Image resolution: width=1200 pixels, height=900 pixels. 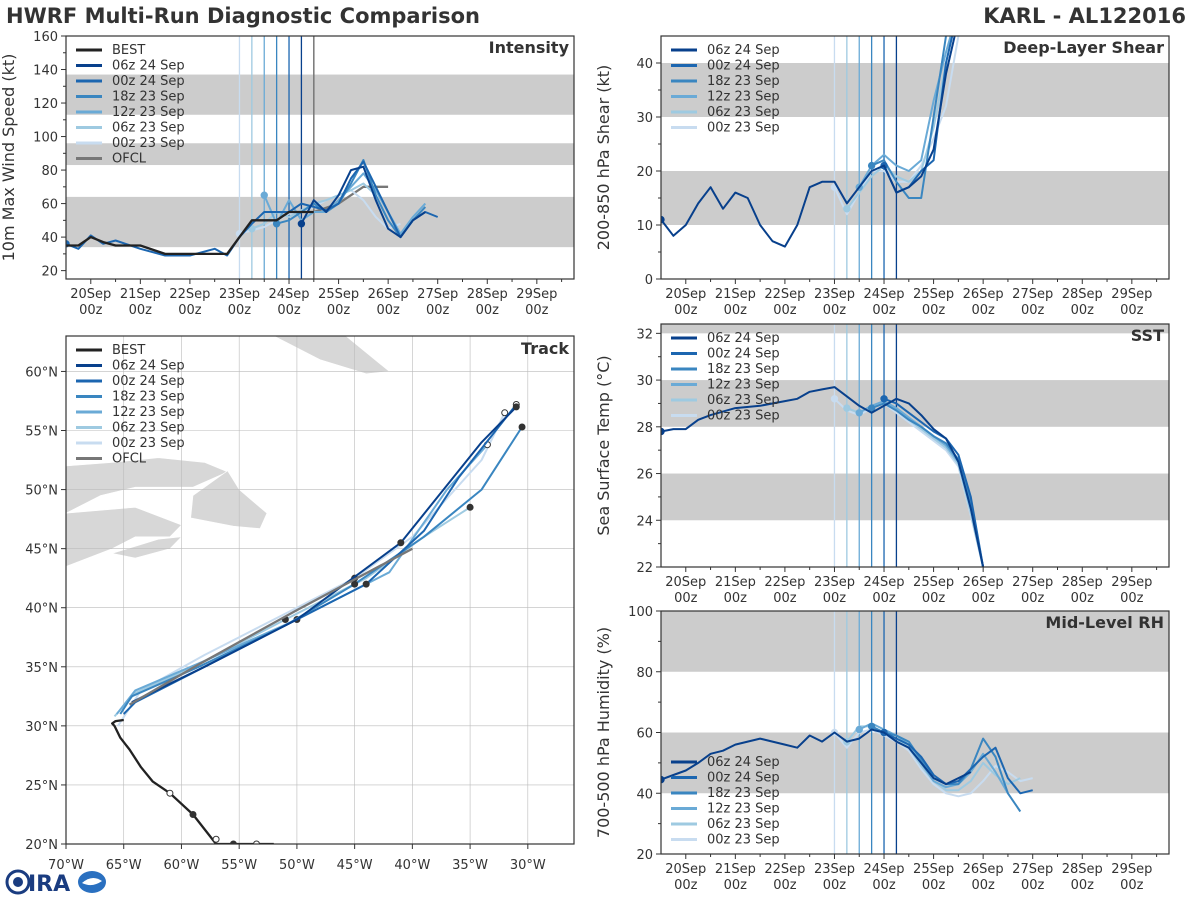 I want to click on intensity-y-tick-label: 160, so click(x=45, y=37).